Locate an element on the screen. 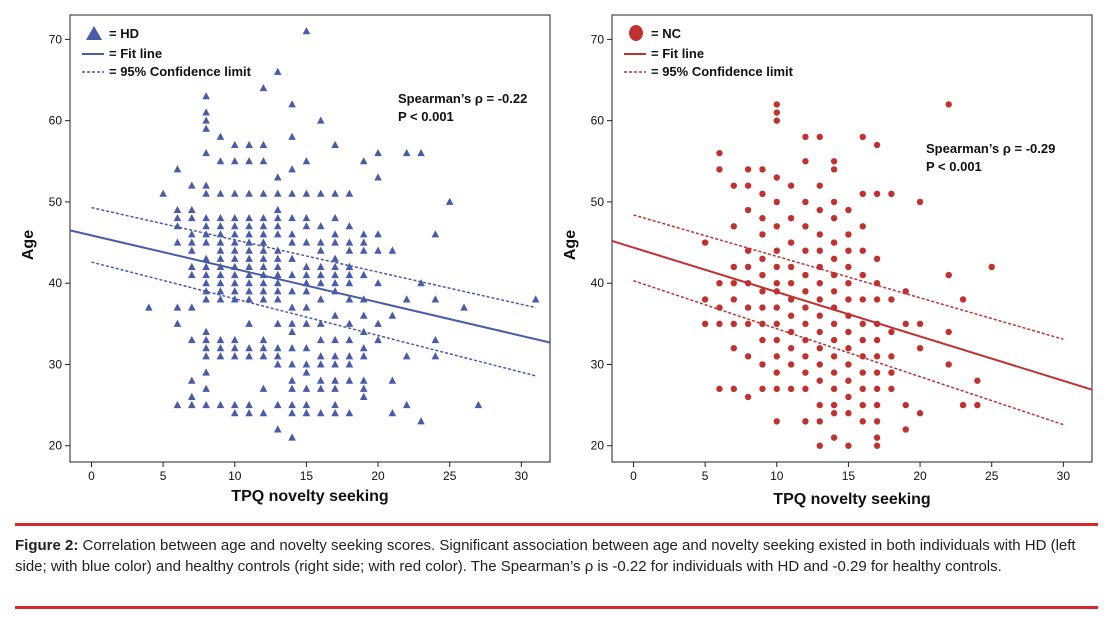 The image size is (1110, 617). x-tick-label: 5 is located at coordinates (163, 476).